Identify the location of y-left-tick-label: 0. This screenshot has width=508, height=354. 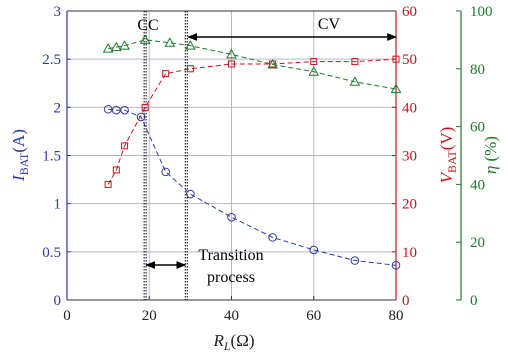
(58, 301).